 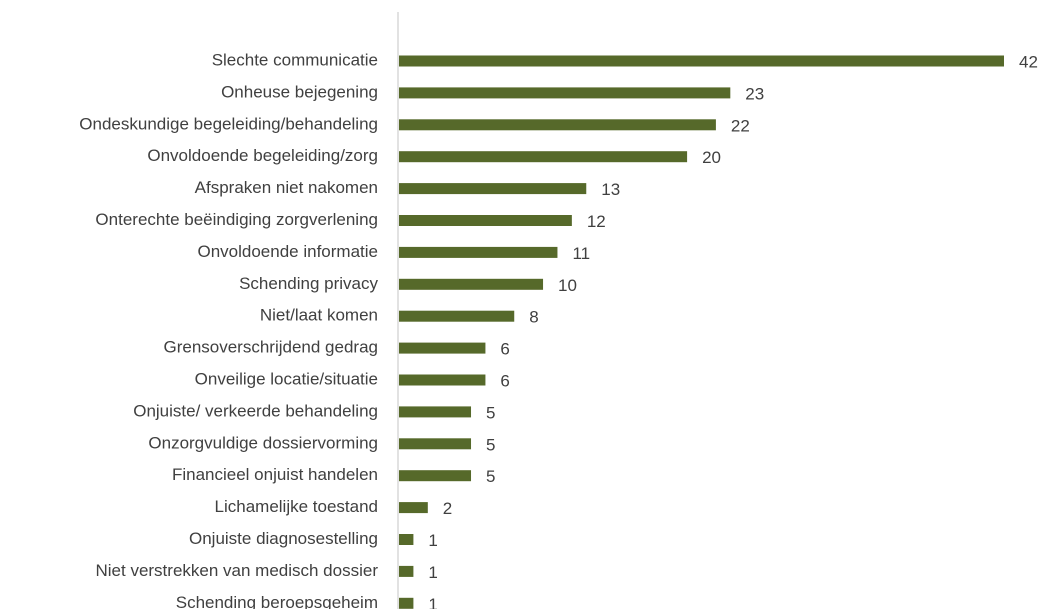 I want to click on category-label-6: Onvoldoende informatie, so click(x=287, y=251).